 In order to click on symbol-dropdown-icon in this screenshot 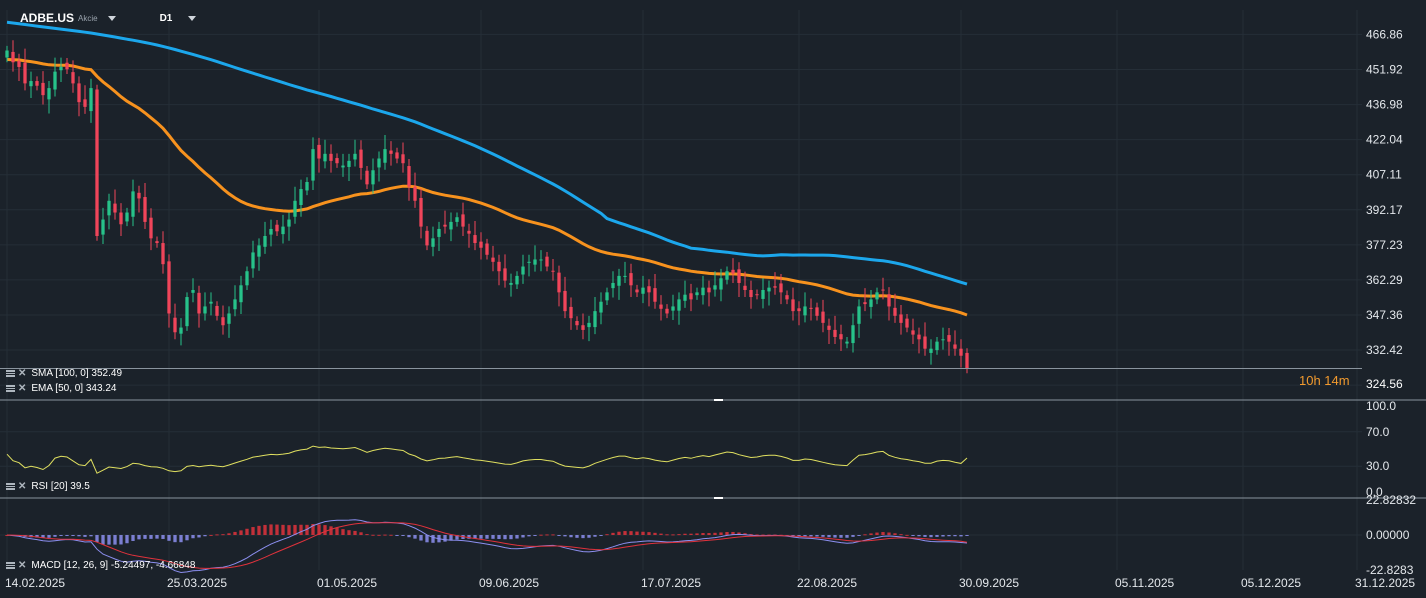, I will do `click(111, 18)`.